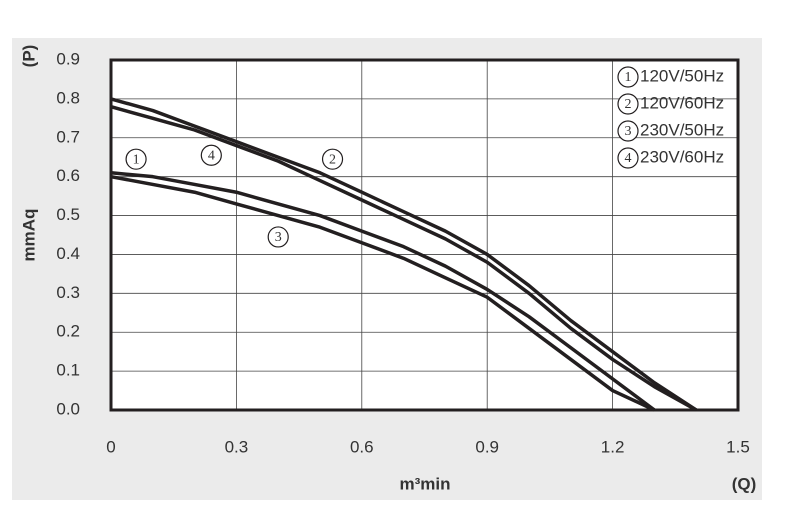 This screenshot has height=531, width=791. Describe the element at coordinates (425, 483) in the screenshot. I see `x-axis-label: m³min` at that location.